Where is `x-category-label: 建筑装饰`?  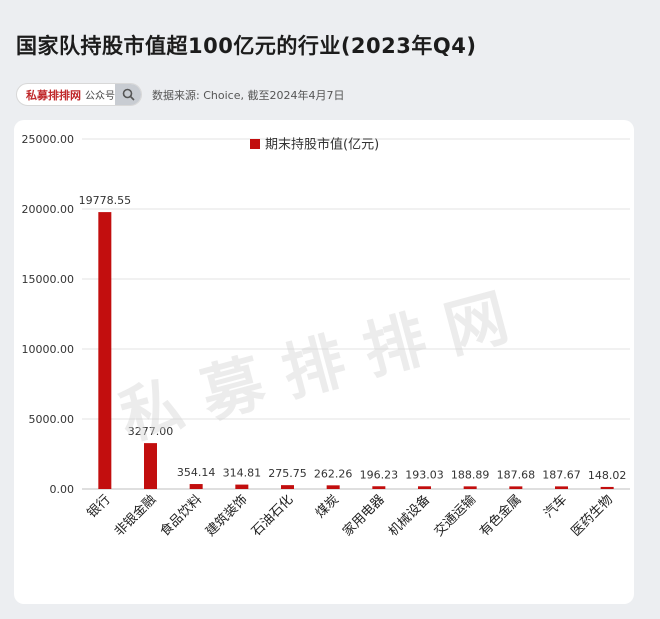
x-category-label: 建筑装饰 is located at coordinates (227, 516).